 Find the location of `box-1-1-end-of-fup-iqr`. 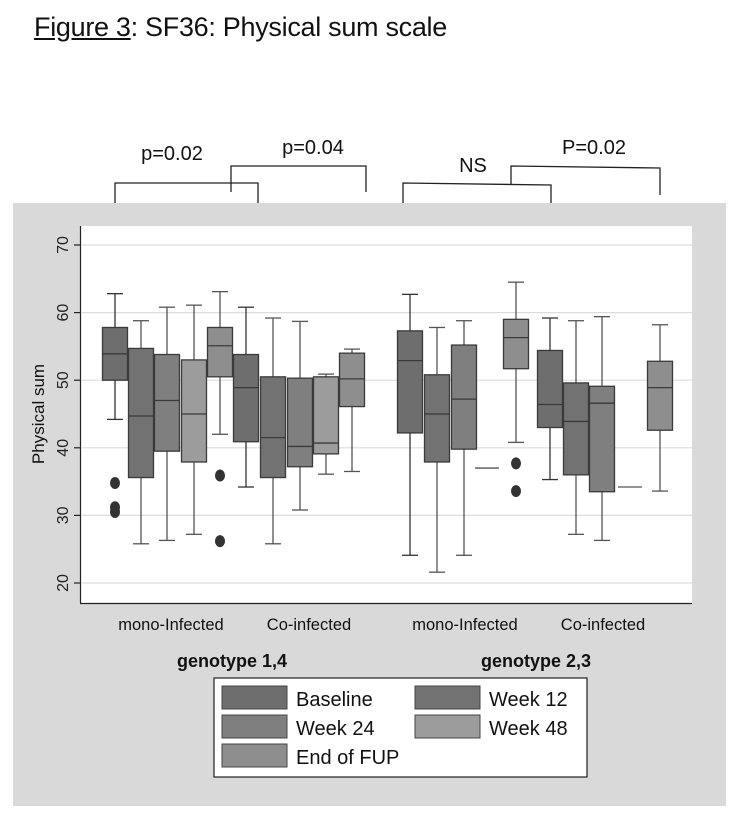

box-1-1-end-of-fup-iqr is located at coordinates (660, 395).